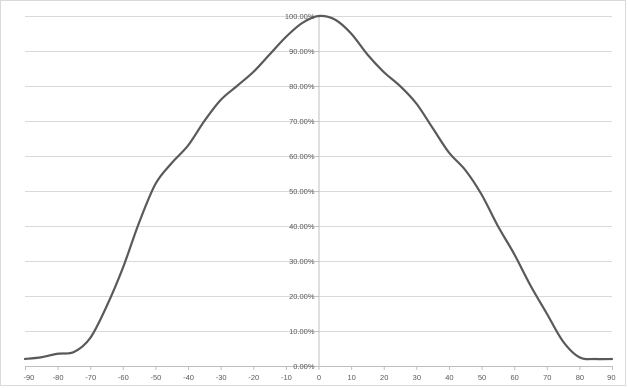 The image size is (628, 388). I want to click on x-tick-label-12: 30, so click(417, 377).